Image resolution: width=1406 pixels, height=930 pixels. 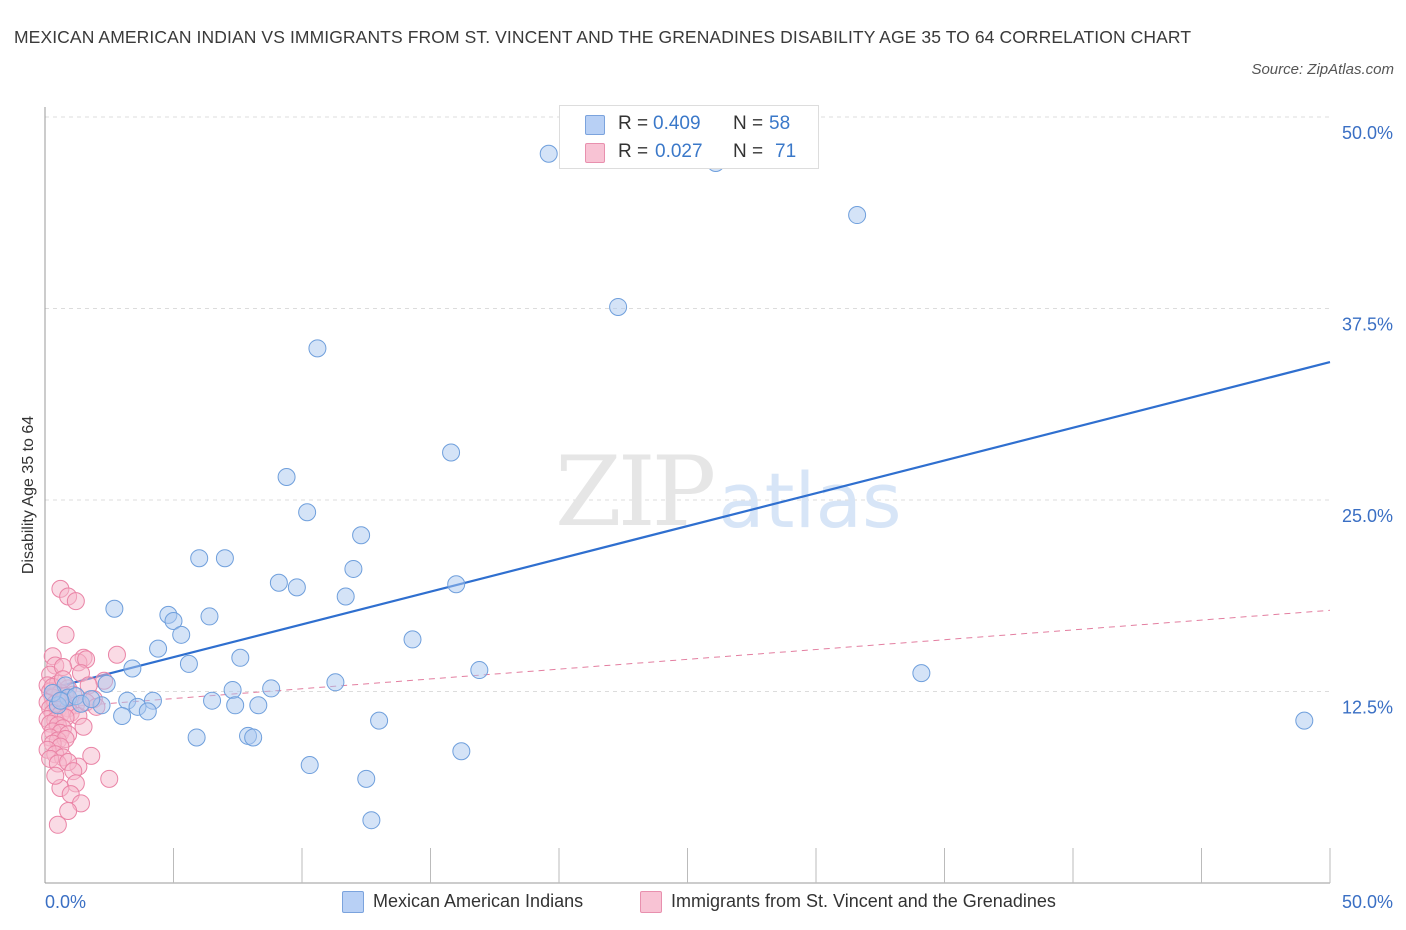 I want to click on correlation-legend: R = 0.409 N = 58 R = 0.027 N = 71, so click(x=689, y=137).